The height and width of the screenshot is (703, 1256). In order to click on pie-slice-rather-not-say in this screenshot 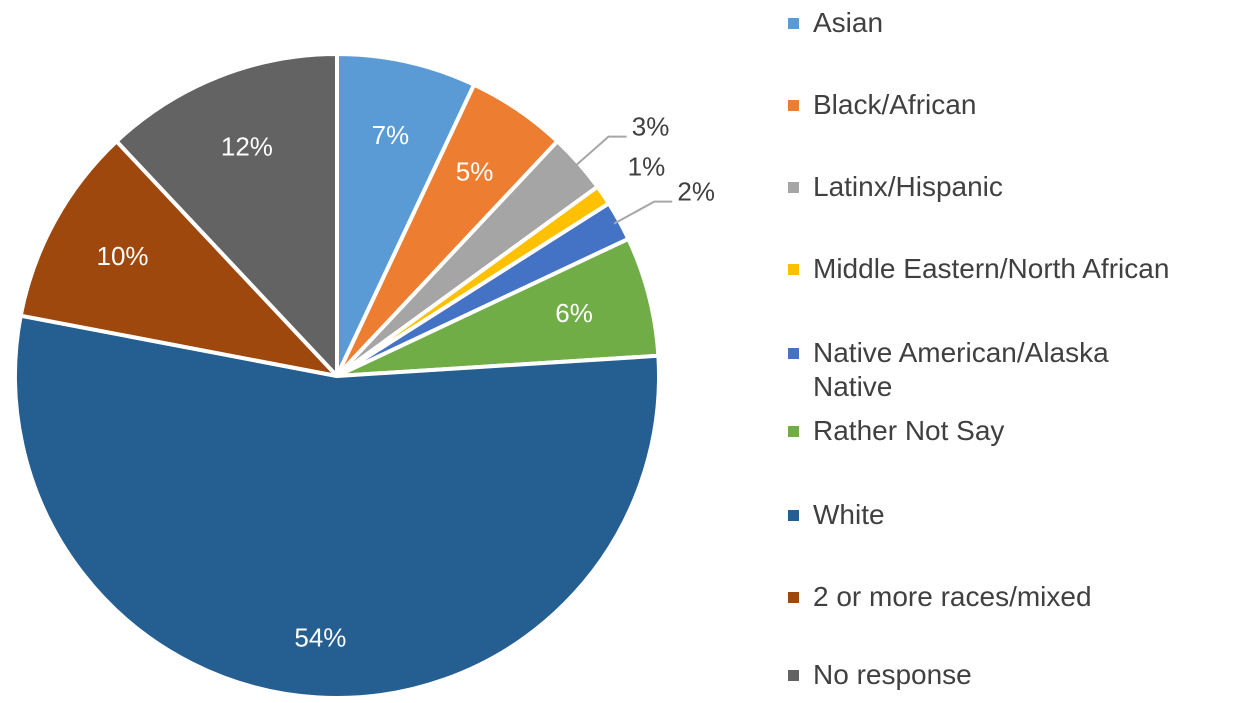, I will do `click(498, 307)`.